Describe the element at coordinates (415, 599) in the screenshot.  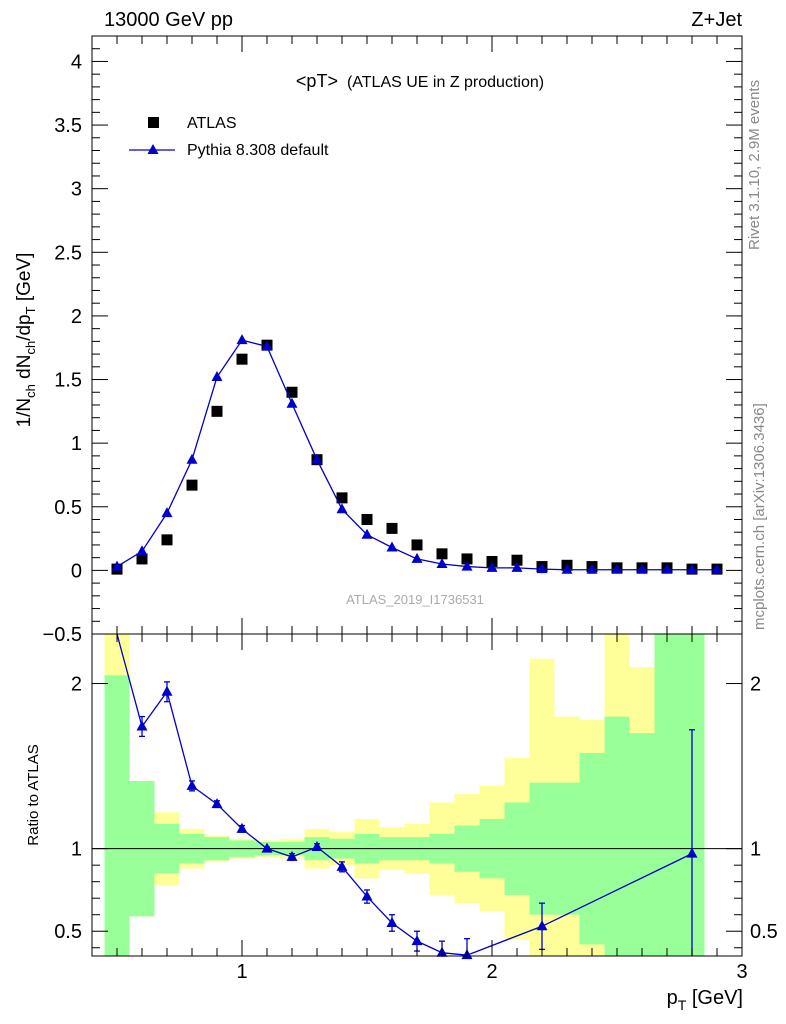
I see `analysis-watermark: ATLAS_2019_I1736531` at that location.